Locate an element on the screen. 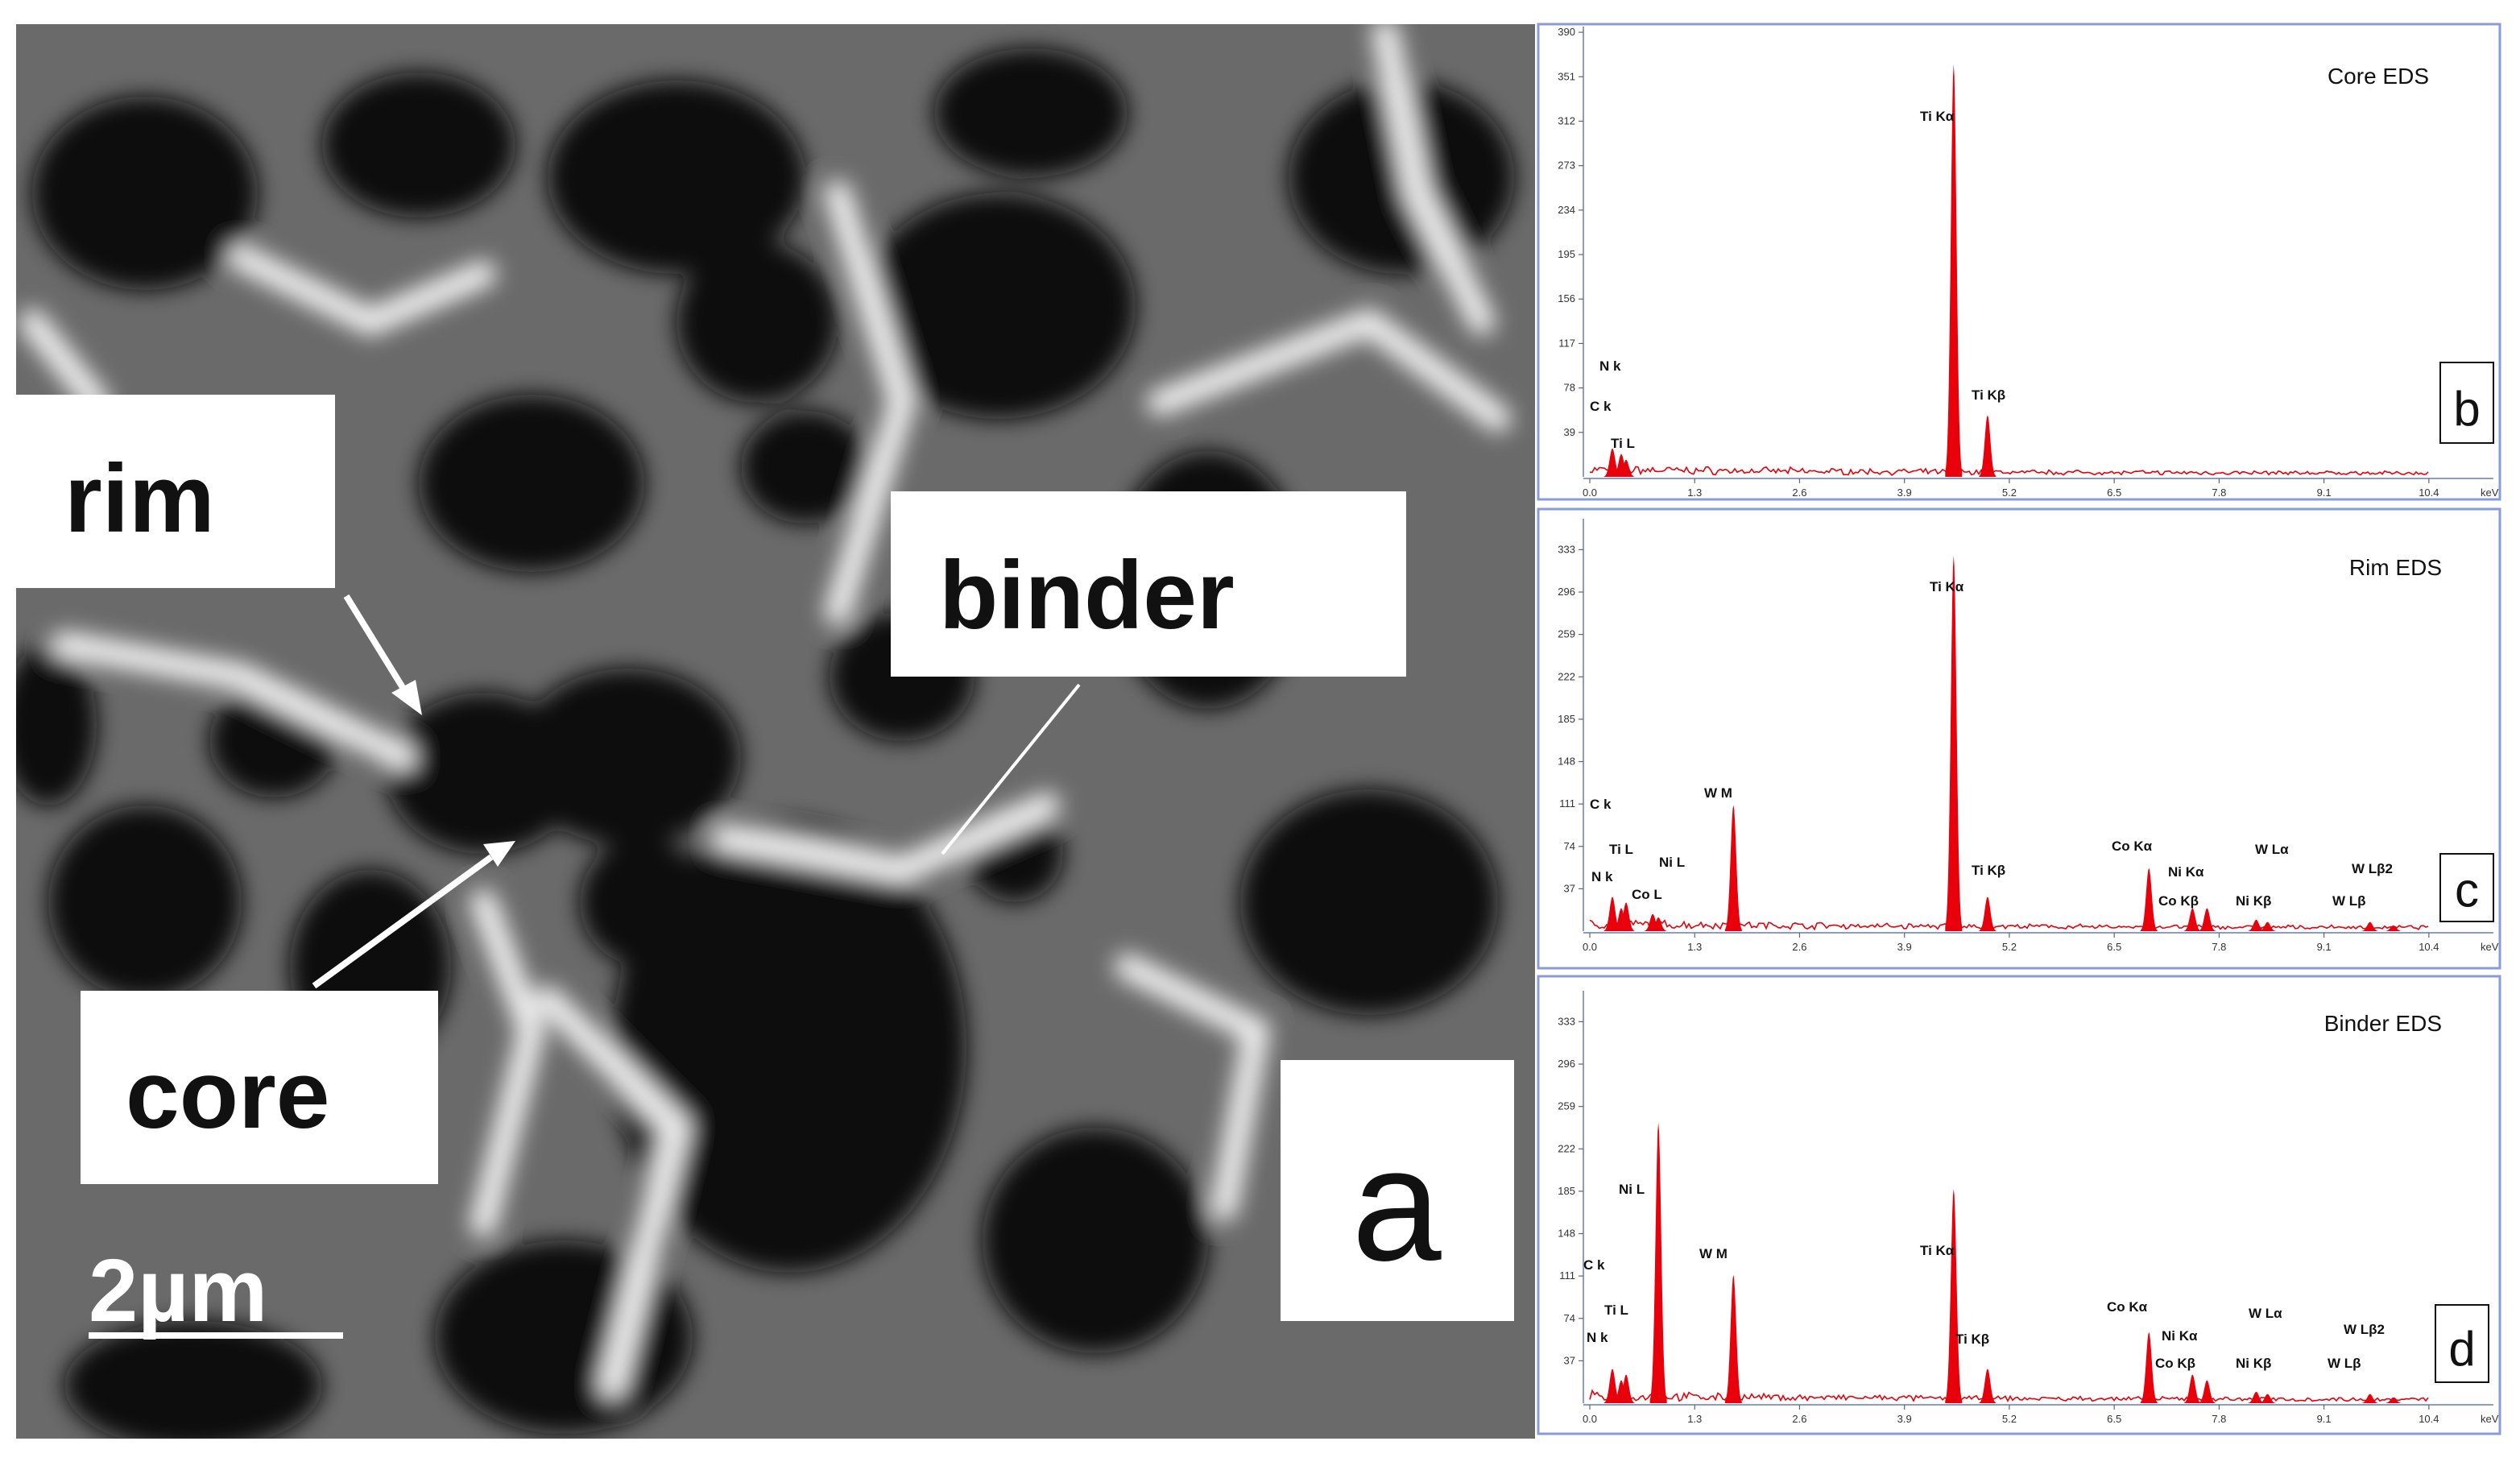 The width and height of the screenshot is (2520, 1466). chart-title: Binder EDS is located at coordinates (2383, 1024).